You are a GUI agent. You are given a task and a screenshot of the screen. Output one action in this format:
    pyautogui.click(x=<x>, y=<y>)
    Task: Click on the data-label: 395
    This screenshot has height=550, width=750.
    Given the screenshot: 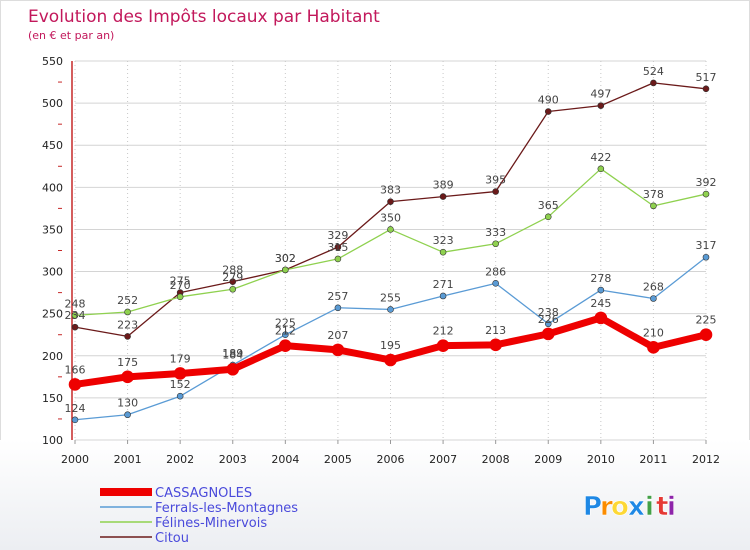 What is the action you would take?
    pyautogui.click(x=495, y=180)
    